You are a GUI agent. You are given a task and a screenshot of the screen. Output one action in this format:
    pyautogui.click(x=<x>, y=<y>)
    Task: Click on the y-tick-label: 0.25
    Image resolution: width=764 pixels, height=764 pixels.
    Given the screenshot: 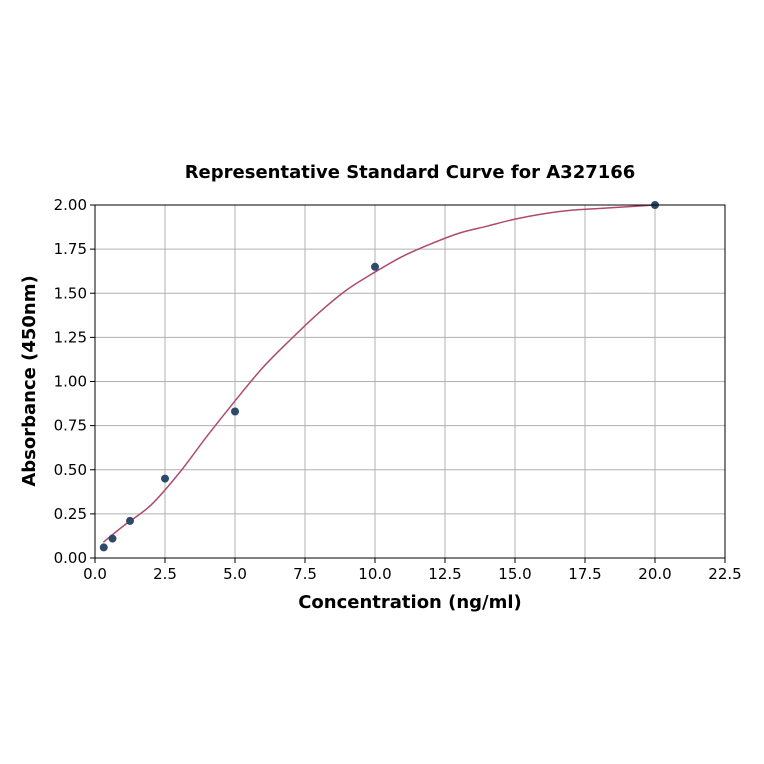 What is the action you would take?
    pyautogui.click(x=70, y=514)
    